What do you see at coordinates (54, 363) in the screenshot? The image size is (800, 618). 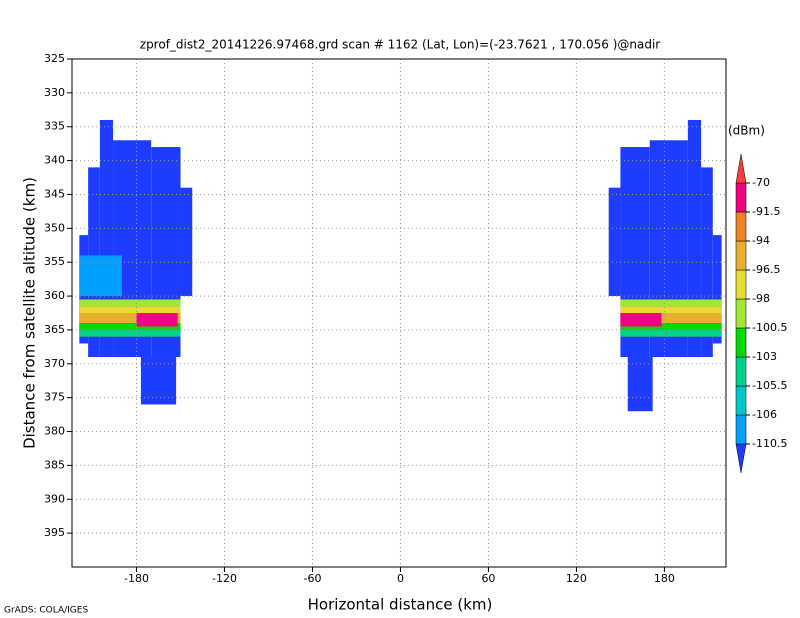 I see `y-tick-label: 370` at bounding box center [54, 363].